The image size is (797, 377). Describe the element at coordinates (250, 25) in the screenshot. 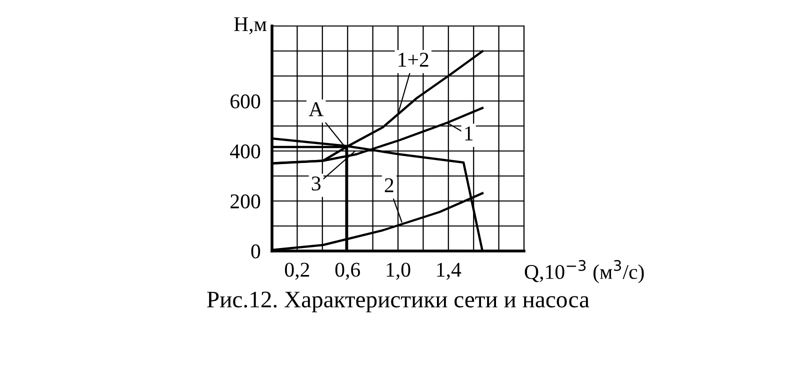

I see `y-axis-title: Н,м` at that location.